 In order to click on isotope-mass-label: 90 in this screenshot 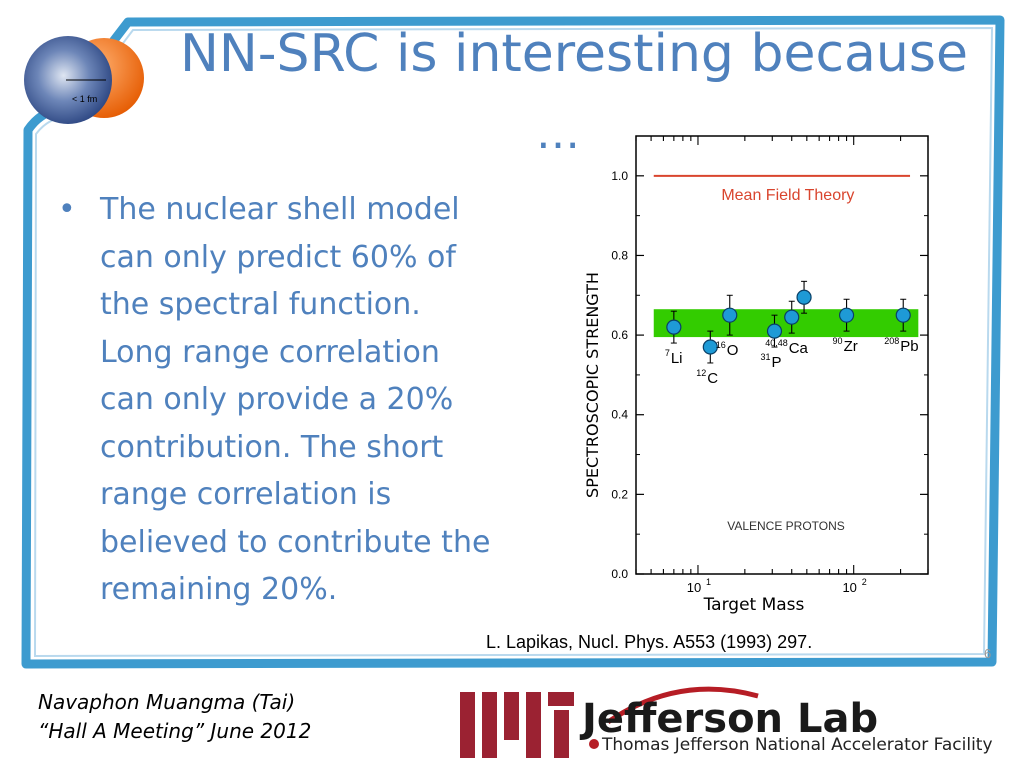, I will do `click(838, 341)`.